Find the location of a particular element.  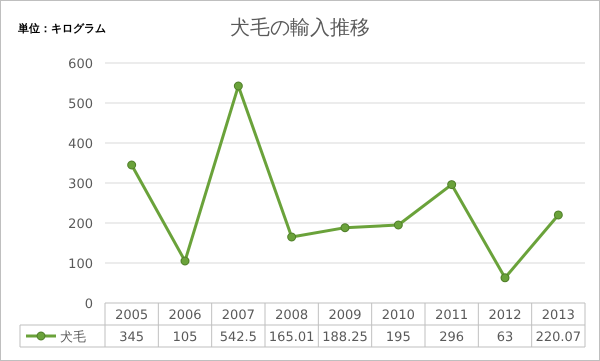

x-tick-label: 2009 is located at coordinates (345, 315).